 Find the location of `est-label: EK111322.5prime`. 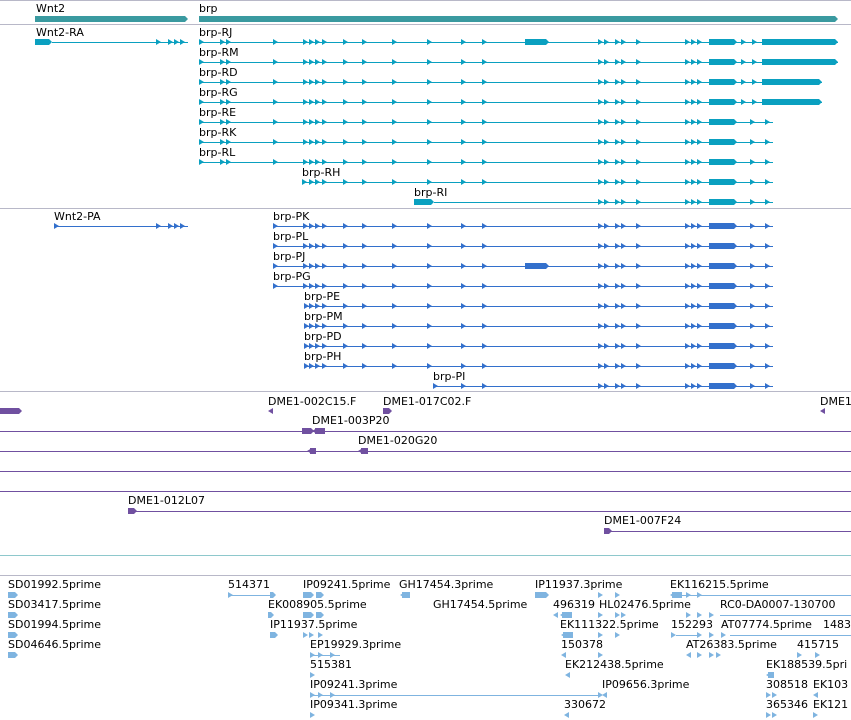

est-label: EK111322.5prime is located at coordinates (609, 624).